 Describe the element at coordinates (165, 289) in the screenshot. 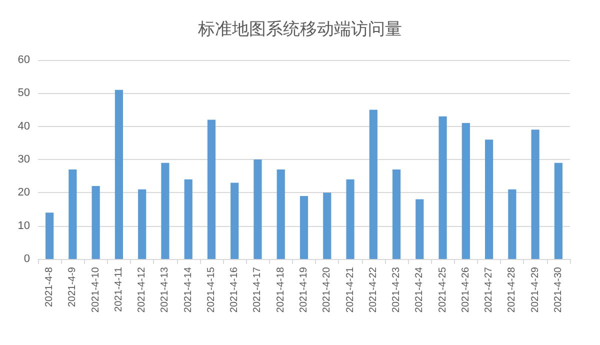

I see `x-tick-label: 2021-4-13` at that location.